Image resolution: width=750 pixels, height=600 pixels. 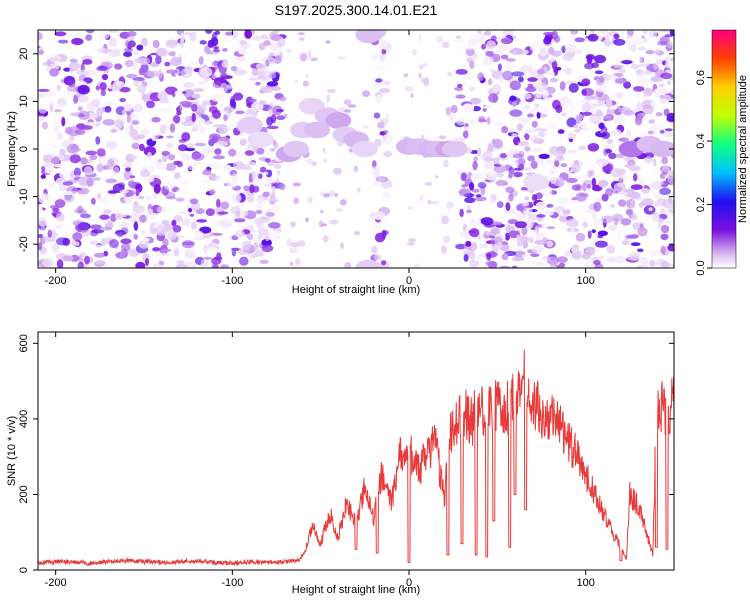 I want to click on spectrogram-y-axis-title: Frequency (Hz), so click(x=12, y=149).